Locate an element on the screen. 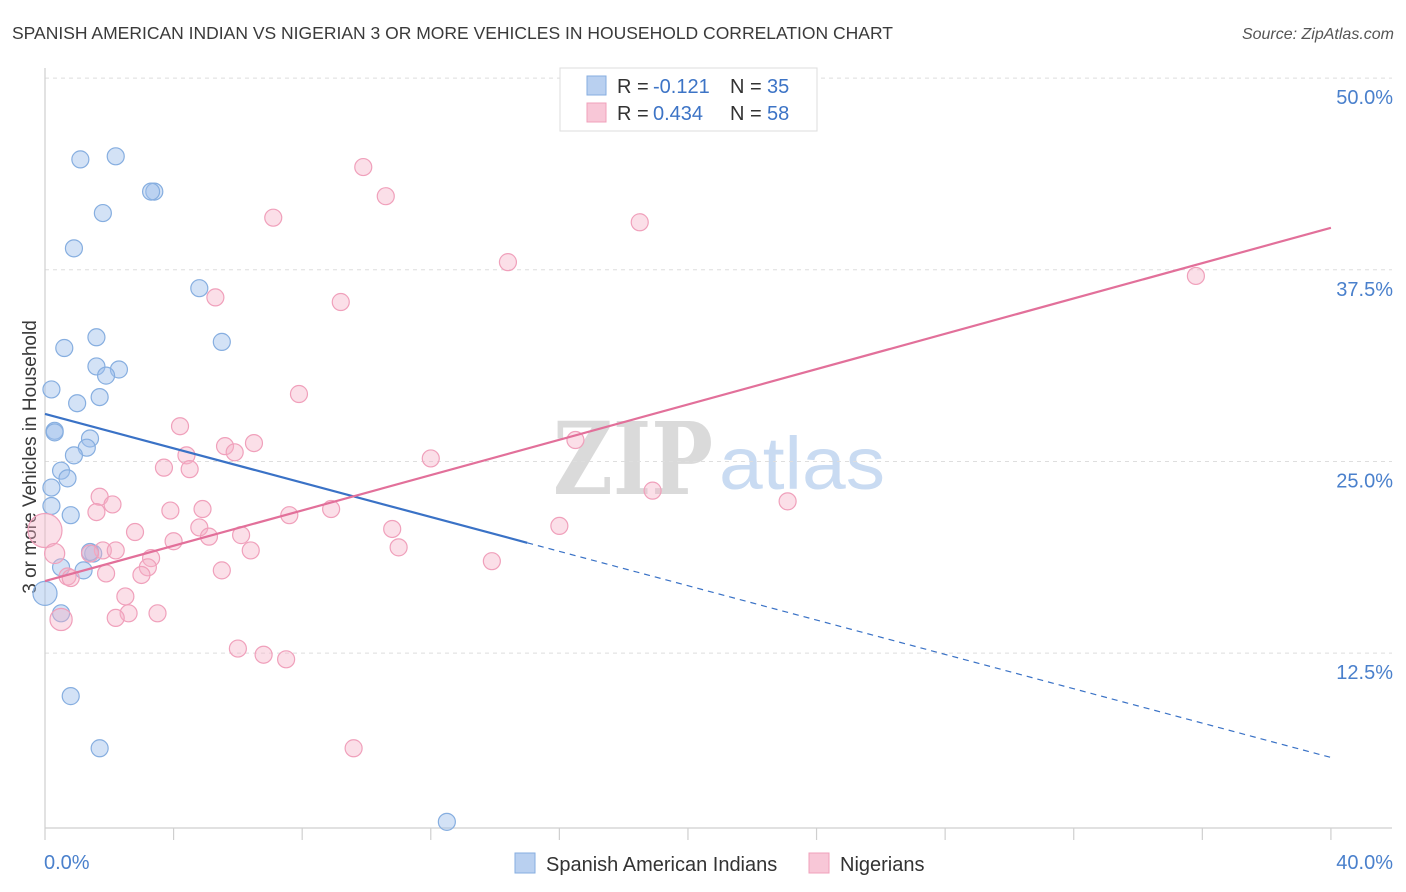  watermark: ZIP atlas is located at coordinates (719, 459).